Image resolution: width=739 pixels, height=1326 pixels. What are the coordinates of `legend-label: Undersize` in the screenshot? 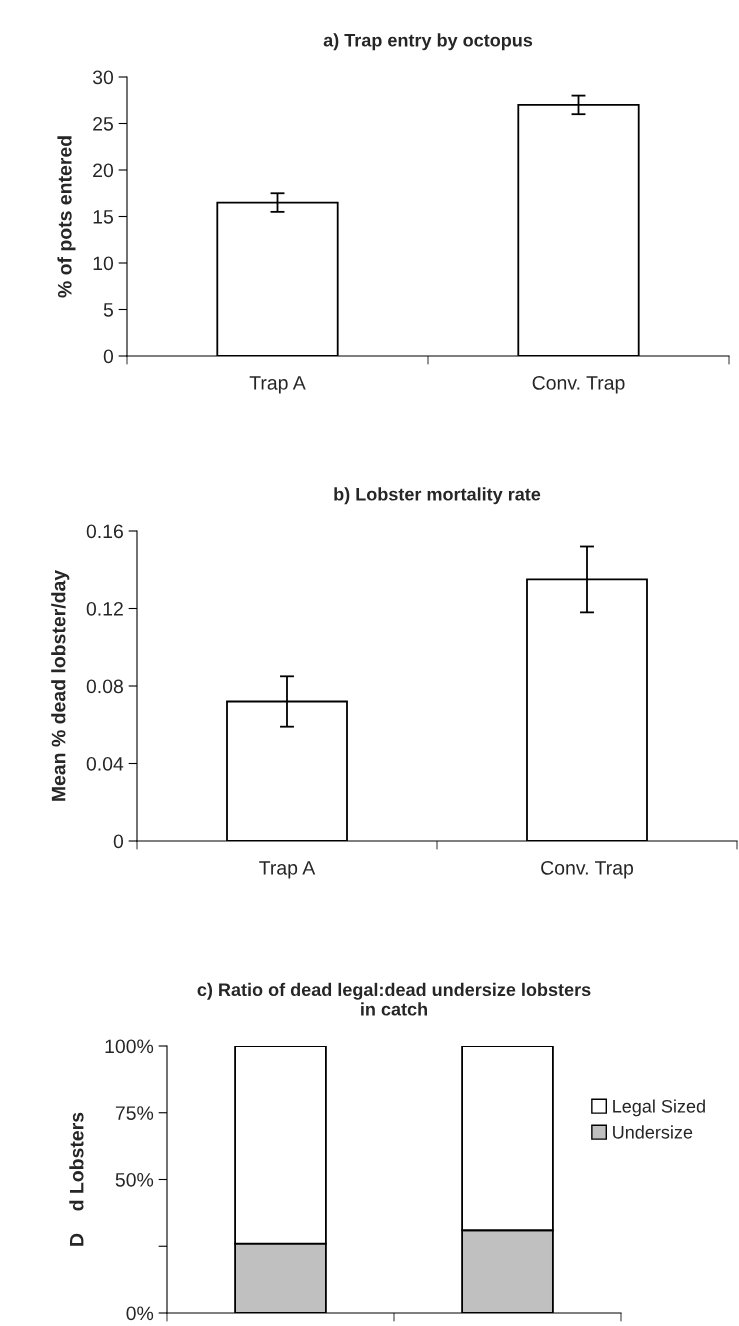 It's located at (653, 1132).